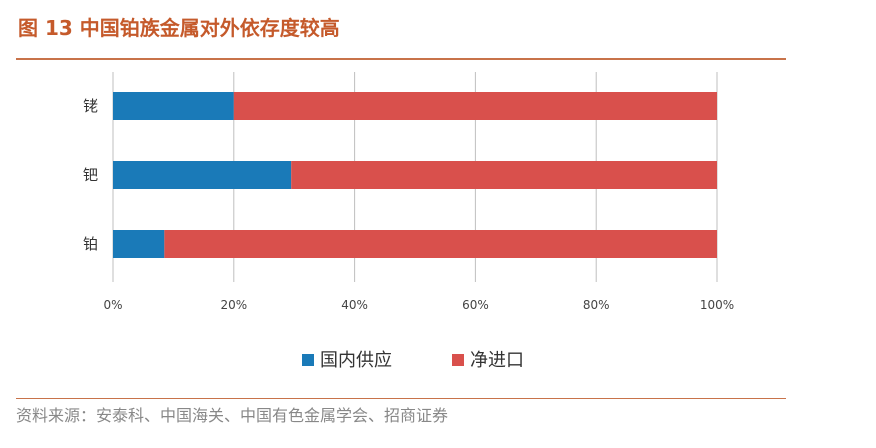 The height and width of the screenshot is (448, 876). Describe the element at coordinates (497, 360) in the screenshot. I see `legend-label: 净进口` at that location.